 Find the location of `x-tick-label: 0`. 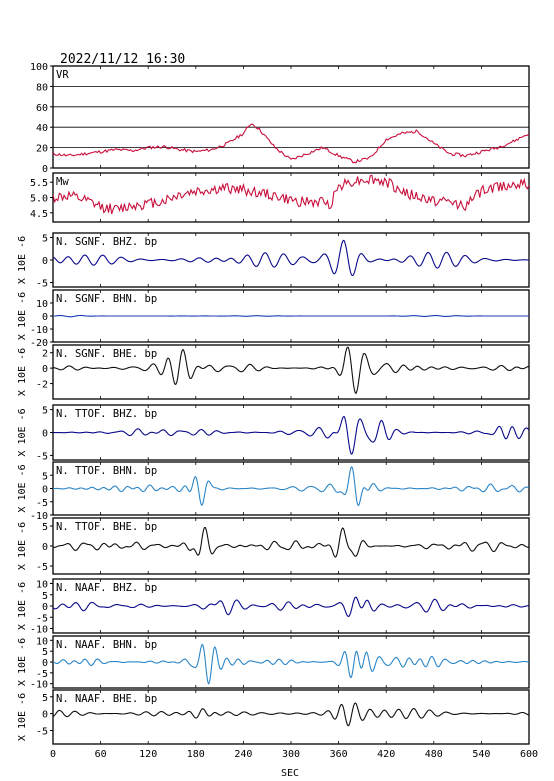

x-tick-label: 0 is located at coordinates (53, 754).